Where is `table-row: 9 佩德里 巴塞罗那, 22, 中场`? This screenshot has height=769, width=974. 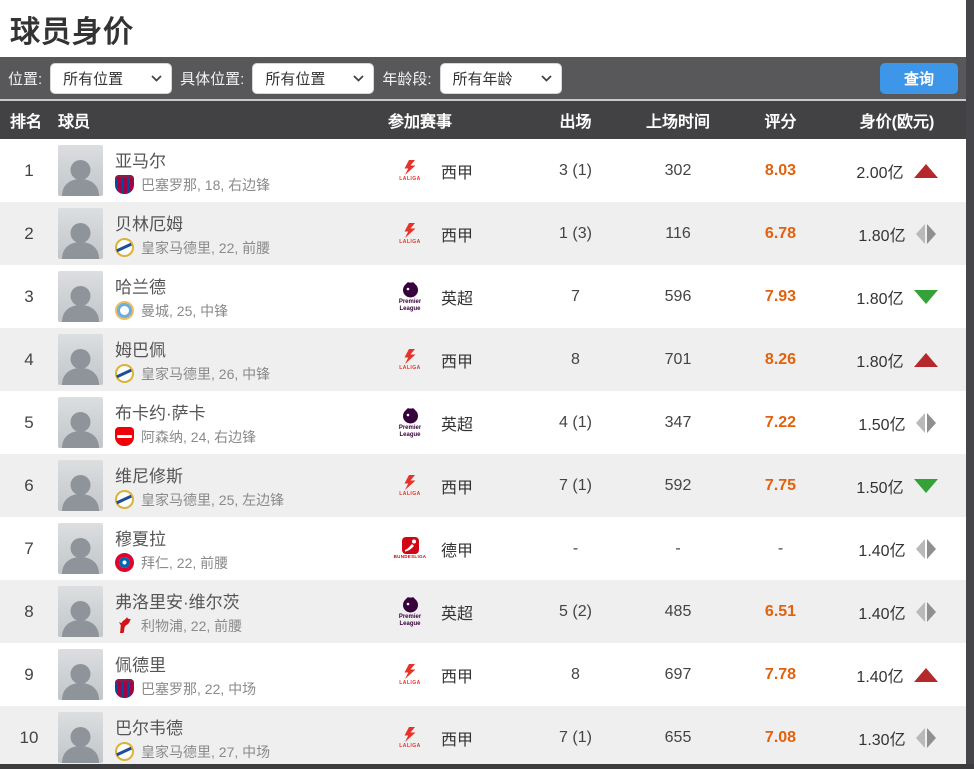 table-row: 9 佩德里 巴塞罗那, 22, 中场 is located at coordinates (483, 674).